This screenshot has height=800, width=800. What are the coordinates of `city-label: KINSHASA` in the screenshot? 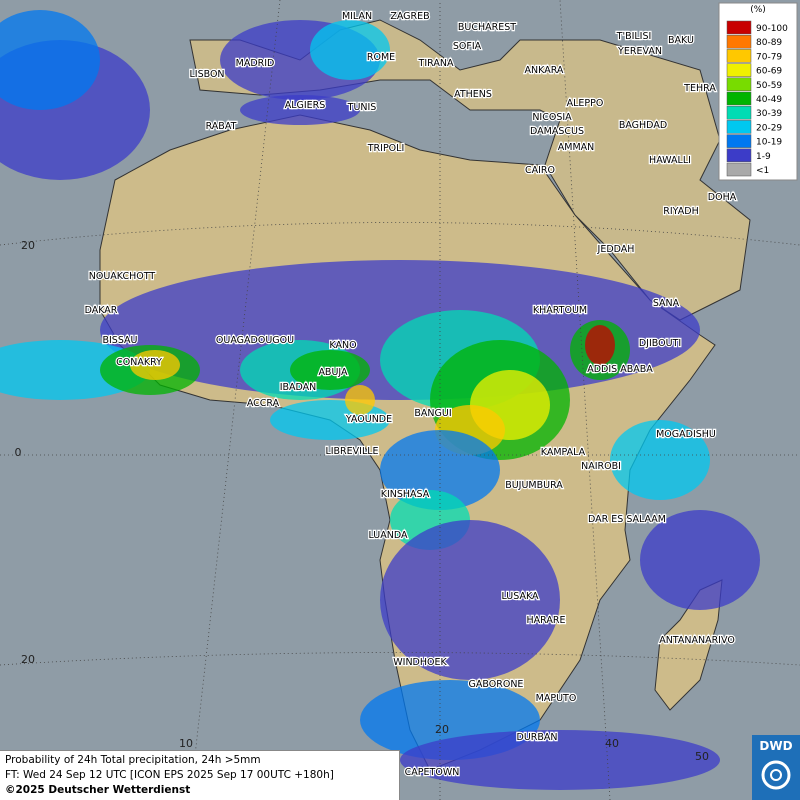 It's located at (405, 494).